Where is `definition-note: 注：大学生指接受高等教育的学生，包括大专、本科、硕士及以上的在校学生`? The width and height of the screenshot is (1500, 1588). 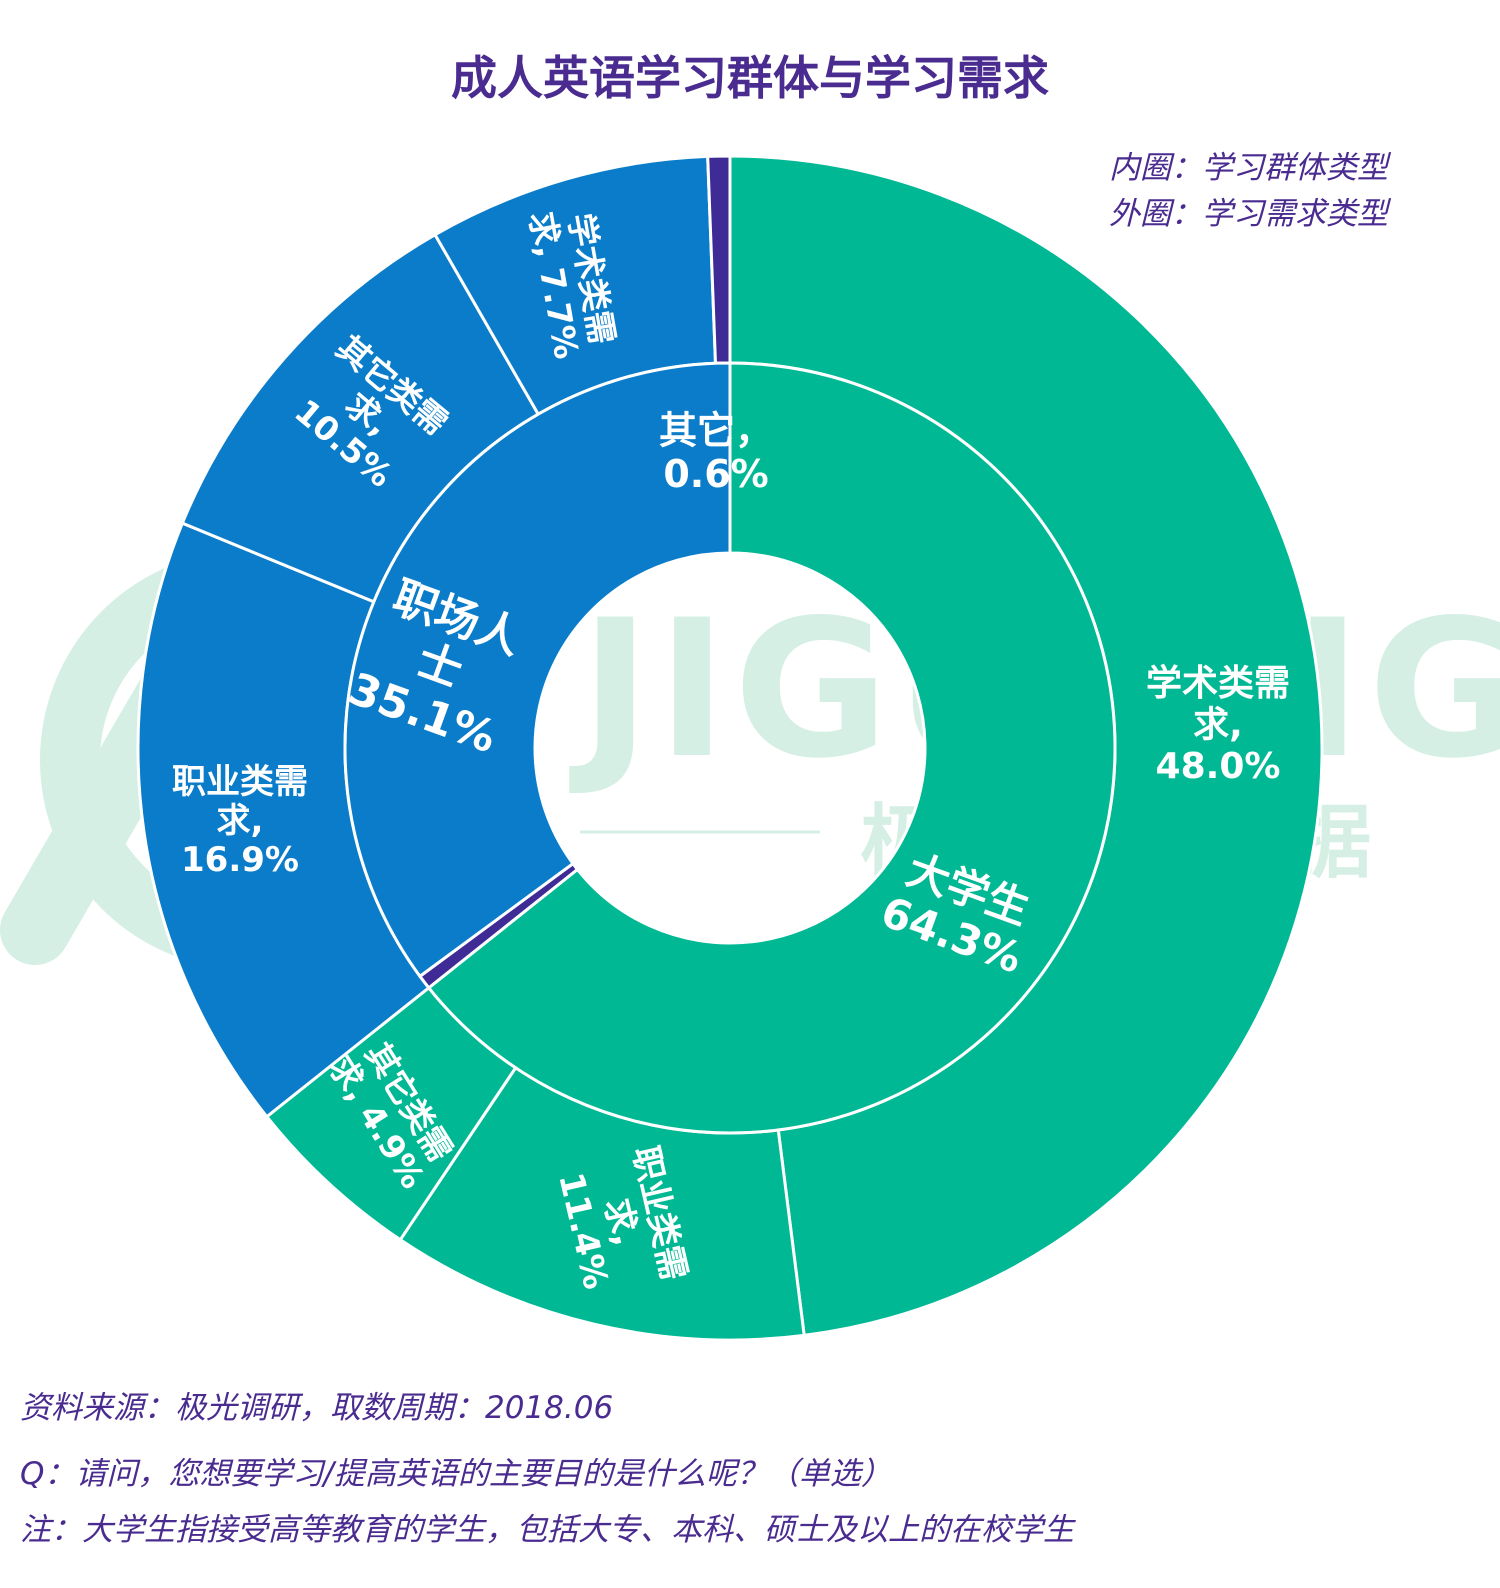 definition-note: 注：大学生指接受高等教育的学生，包括大专、本科、硕士及以上的在校学生 is located at coordinates (547, 1530).